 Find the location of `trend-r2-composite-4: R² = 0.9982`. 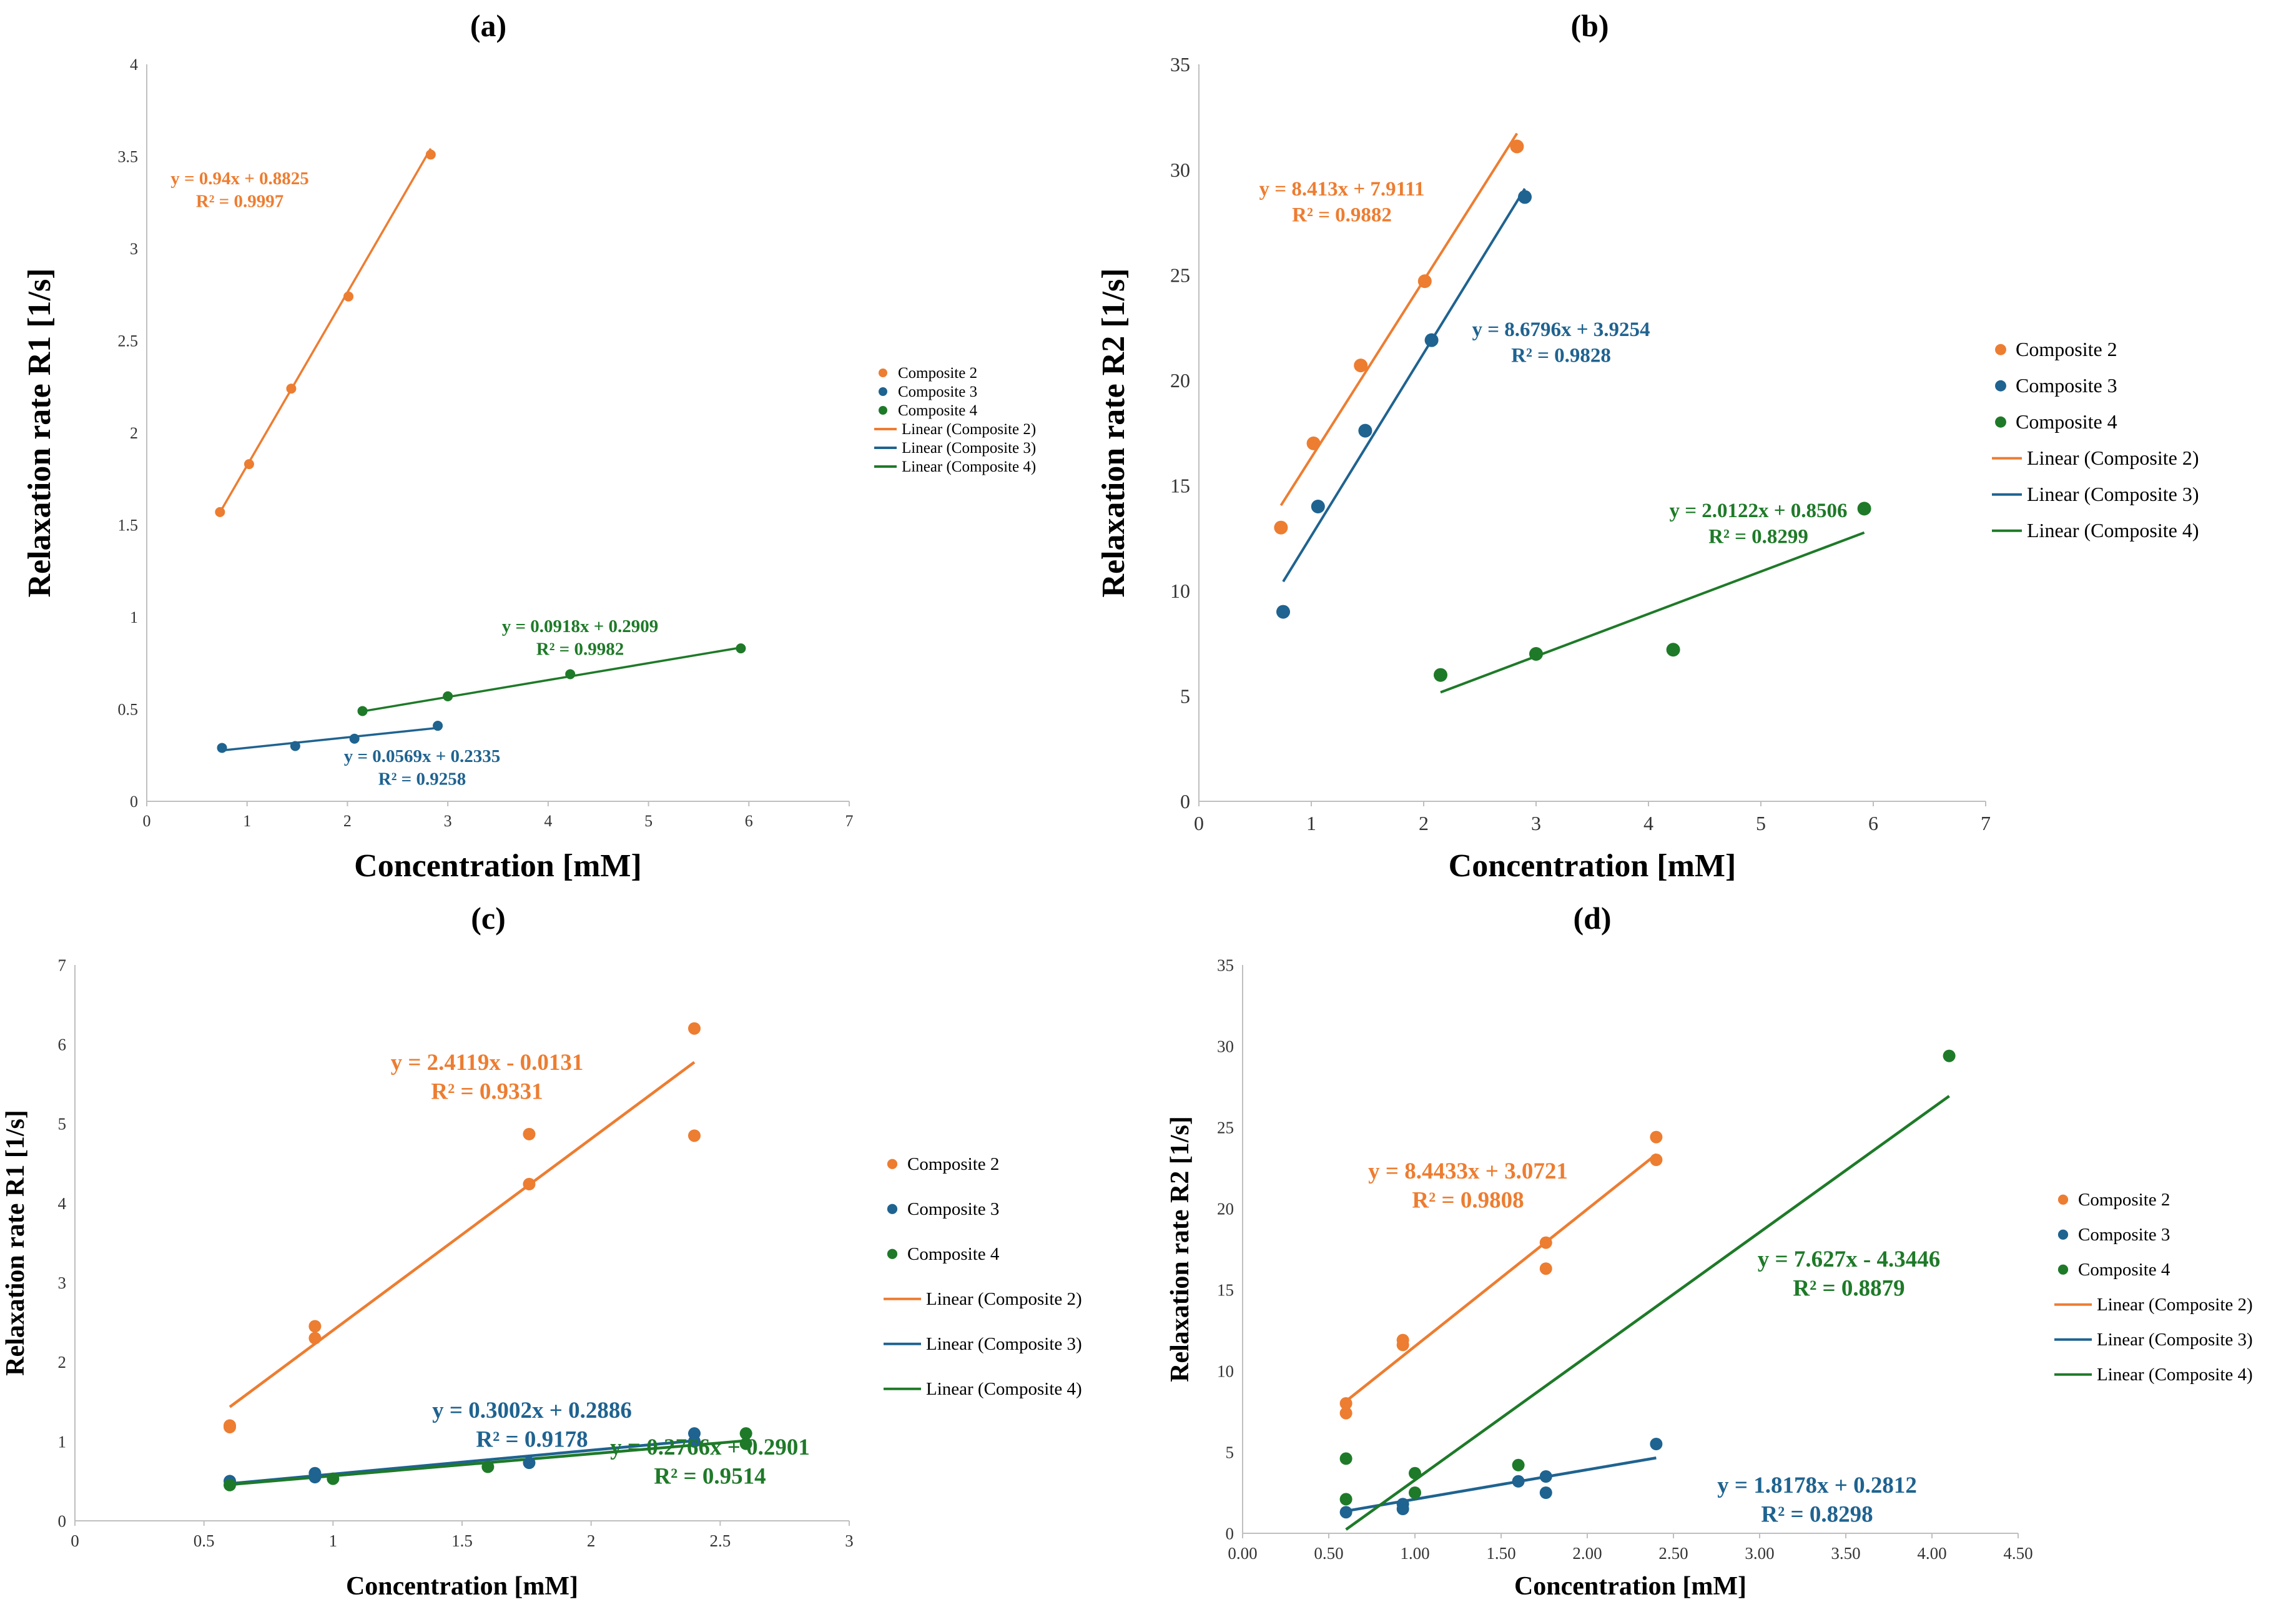

trend-r2-composite-4: R² = 0.9982 is located at coordinates (580, 649).